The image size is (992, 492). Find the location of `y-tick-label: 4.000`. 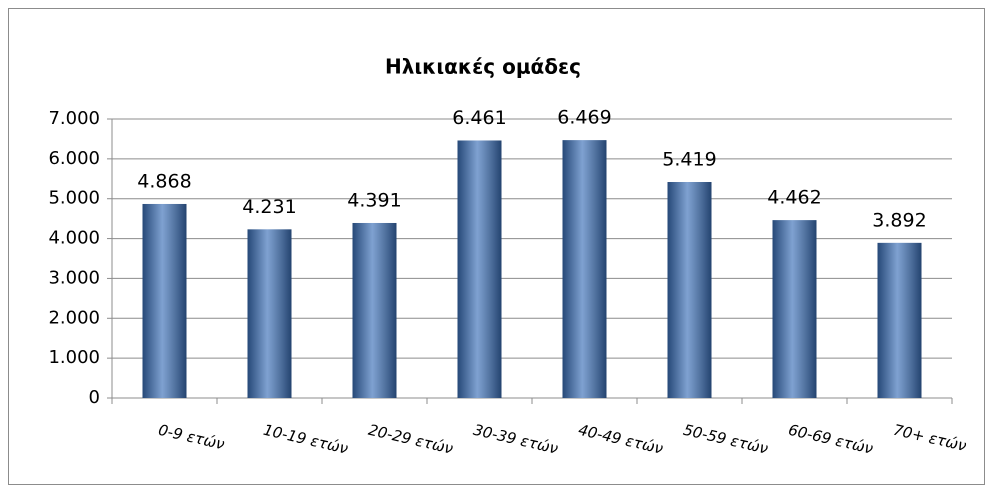

y-tick-label: 4.000 is located at coordinates (74, 238).